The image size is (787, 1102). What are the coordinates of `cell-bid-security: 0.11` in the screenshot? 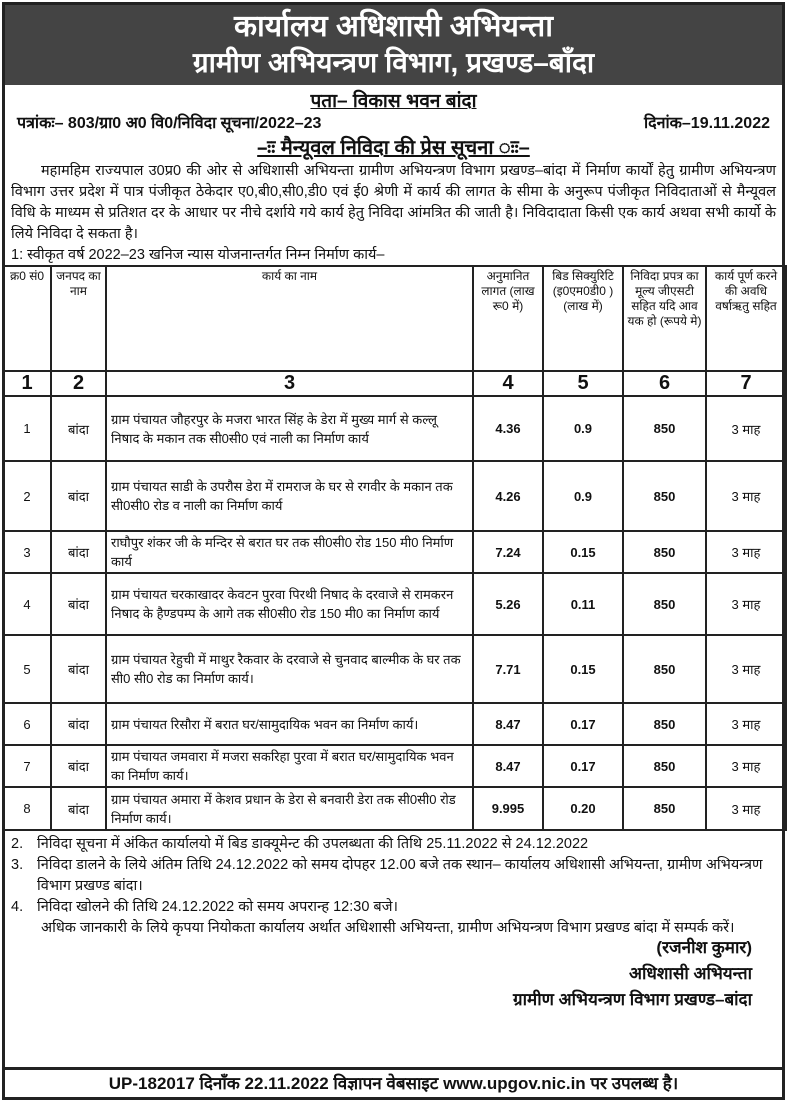 It's located at (583, 604).